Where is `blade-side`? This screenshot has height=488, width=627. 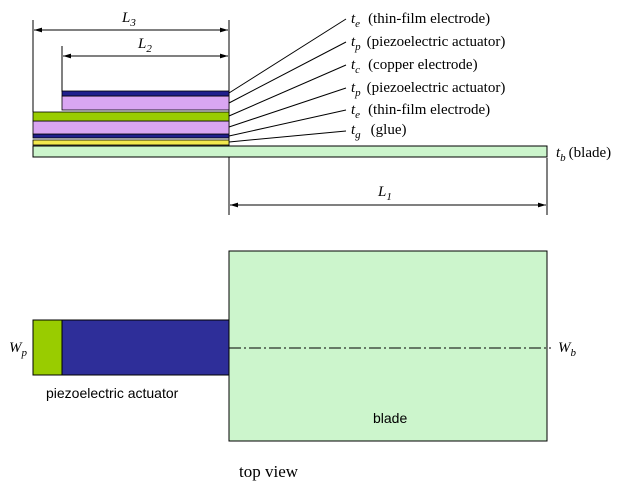 blade-side is located at coordinates (290, 151).